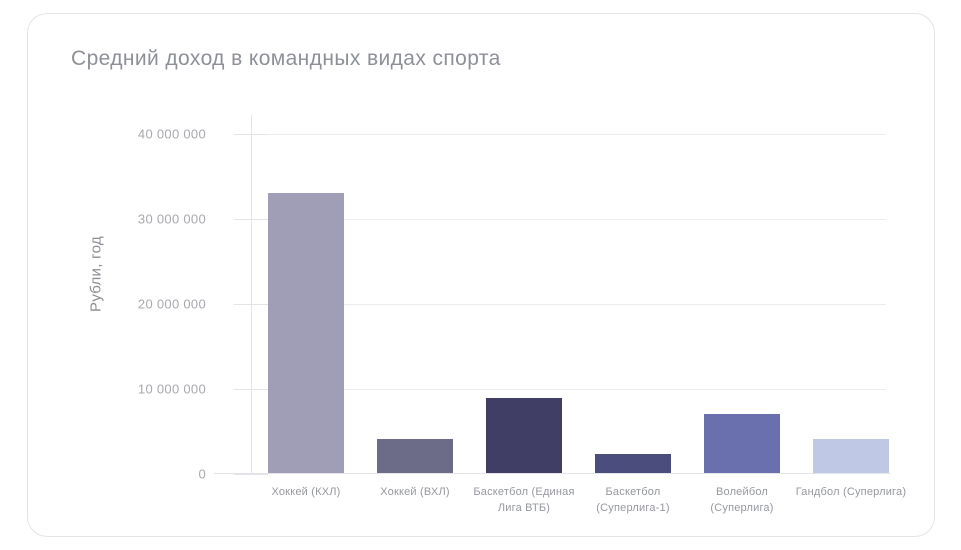 The image size is (961, 550). What do you see at coordinates (251, 294) in the screenshot?
I see `y-axis-line` at bounding box center [251, 294].